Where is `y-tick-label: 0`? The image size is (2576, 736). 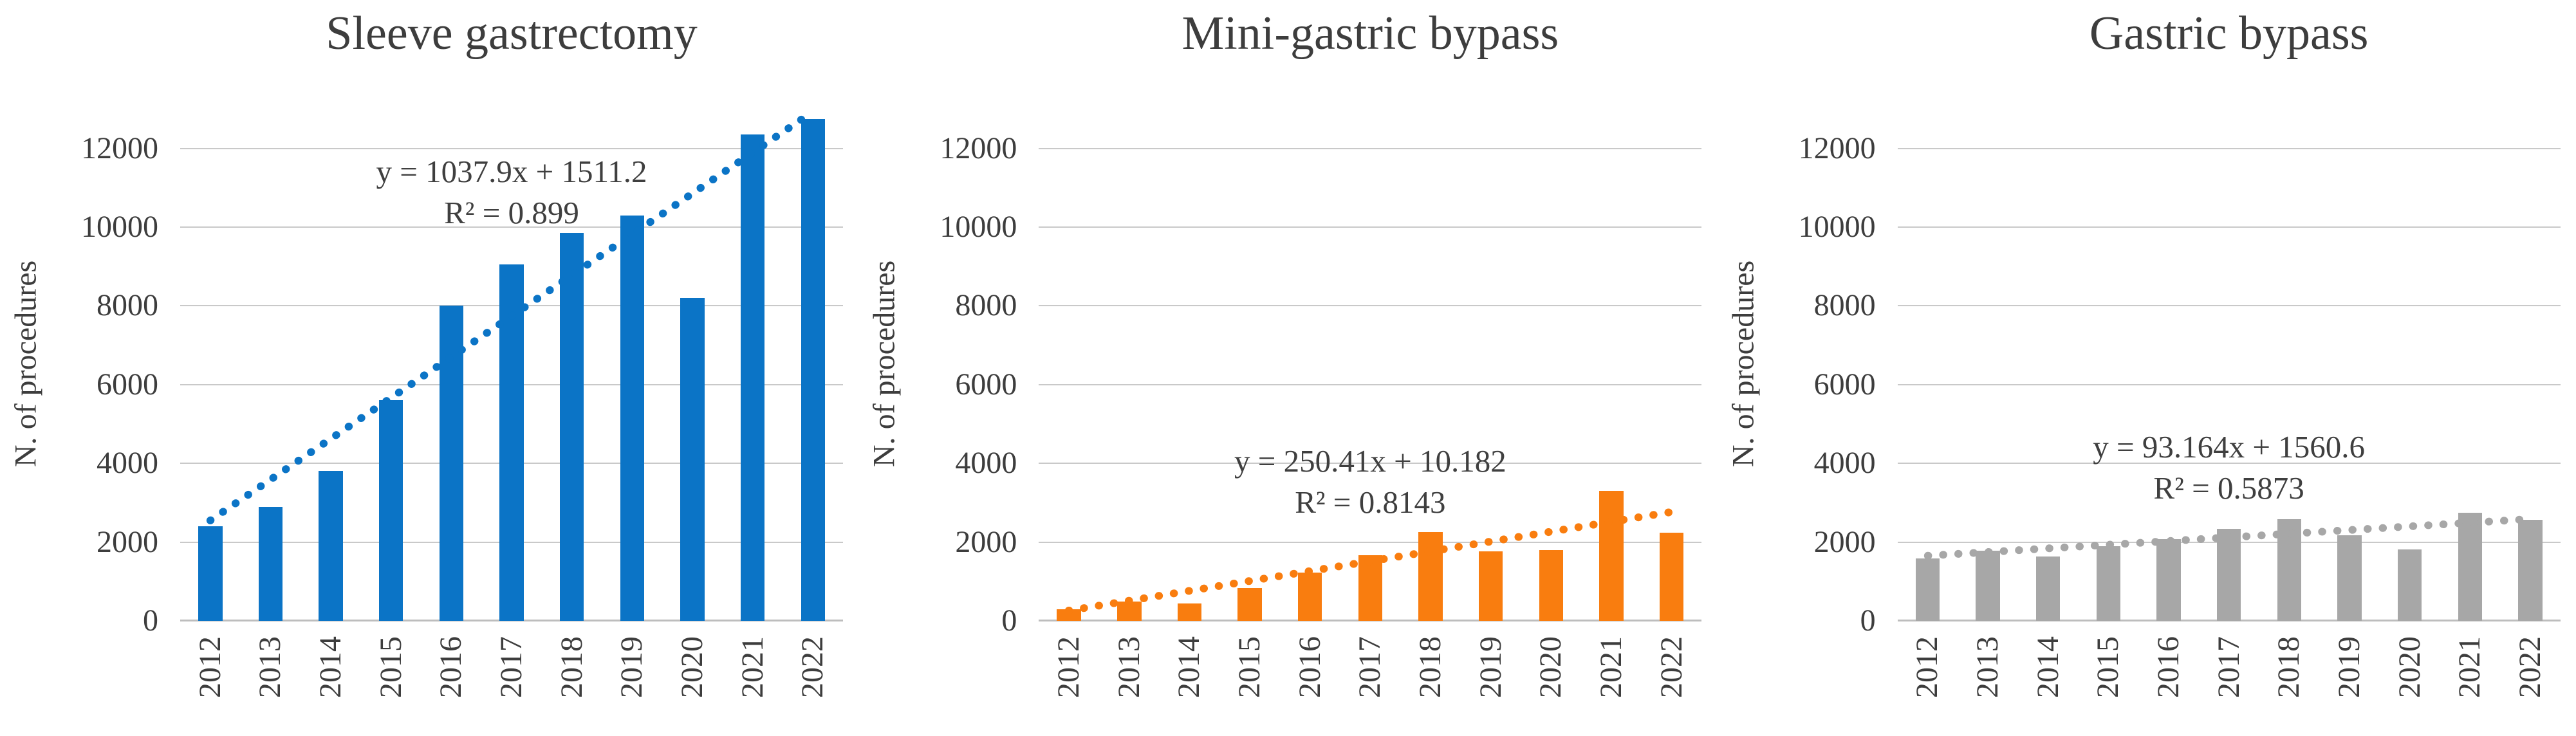
y-tick-label: 0 is located at coordinates (150, 620).